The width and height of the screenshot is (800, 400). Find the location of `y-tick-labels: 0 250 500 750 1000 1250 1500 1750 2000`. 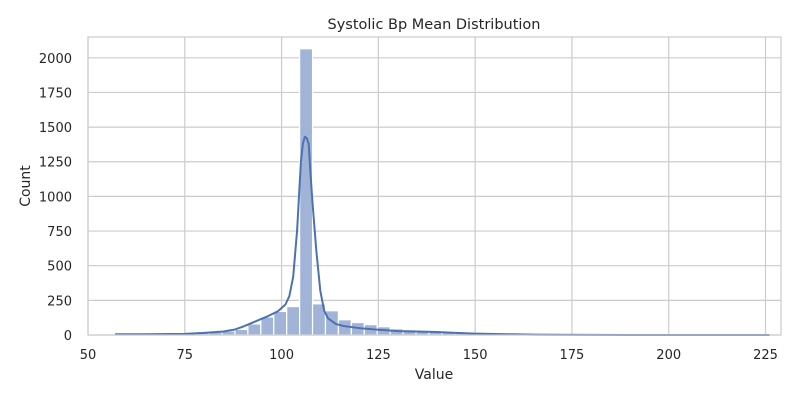

y-tick-labels: 0 250 500 750 1000 1250 1500 1750 2000 is located at coordinates (55, 198).